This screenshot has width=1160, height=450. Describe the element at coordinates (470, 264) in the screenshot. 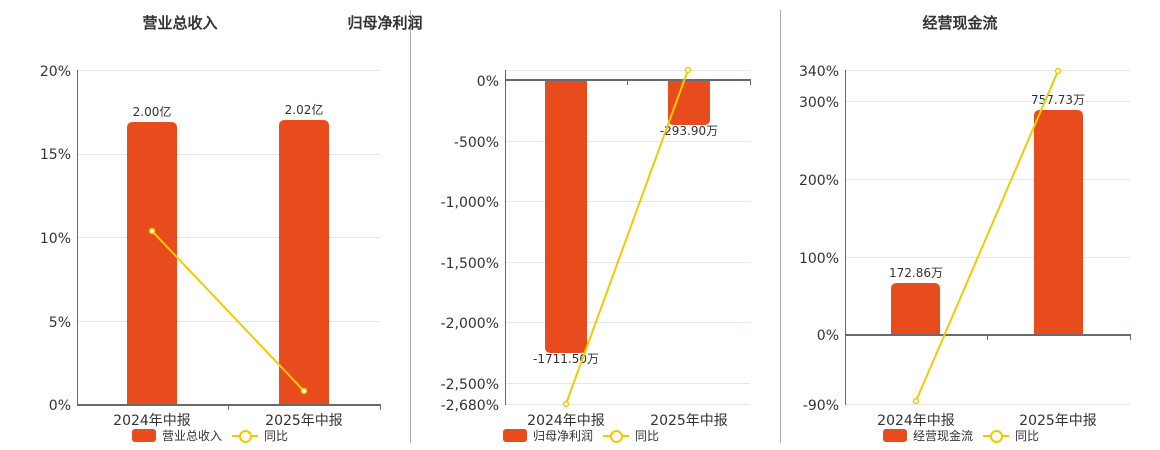

I see `svg-text: -1,500%` at that location.